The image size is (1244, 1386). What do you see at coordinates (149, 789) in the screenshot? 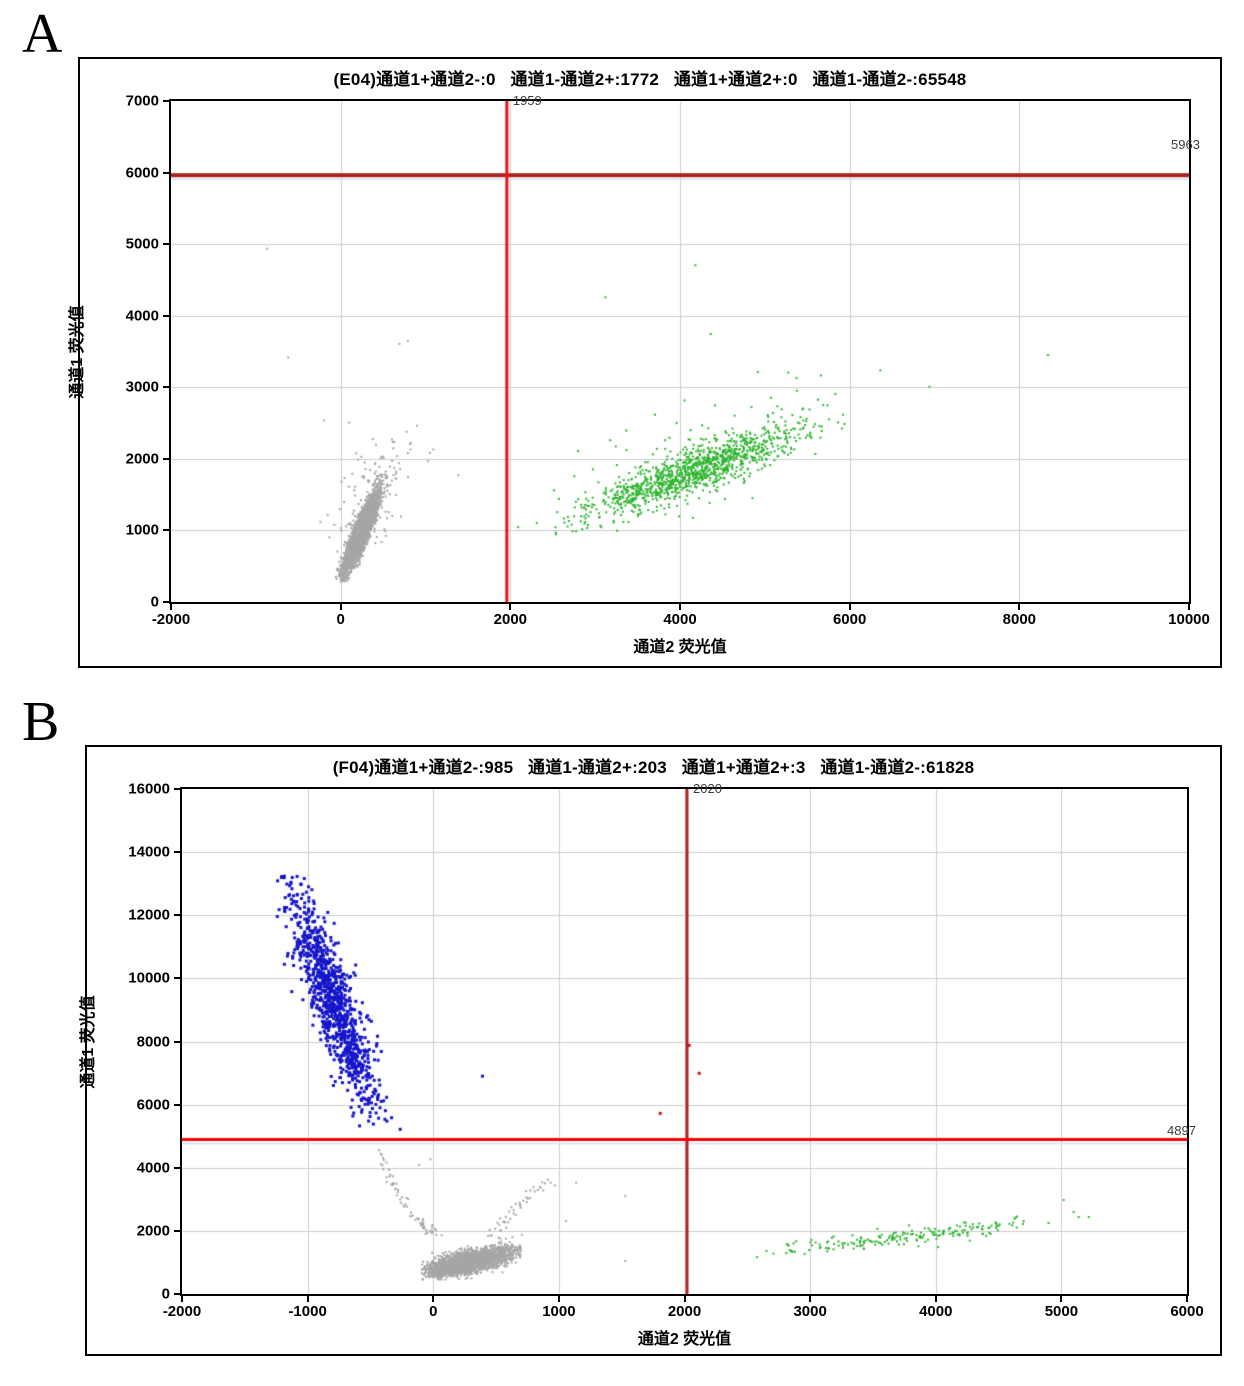
I see `y-tick-label: 16000` at bounding box center [149, 789].